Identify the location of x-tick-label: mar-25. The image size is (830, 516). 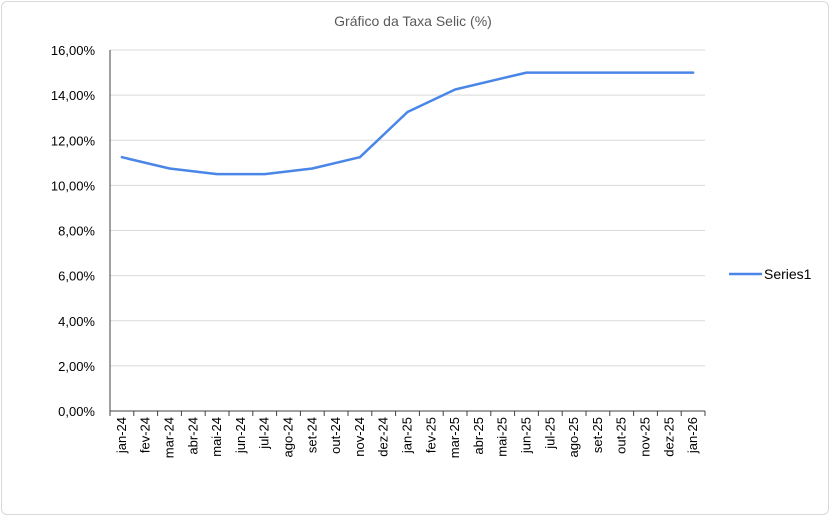
(454, 437).